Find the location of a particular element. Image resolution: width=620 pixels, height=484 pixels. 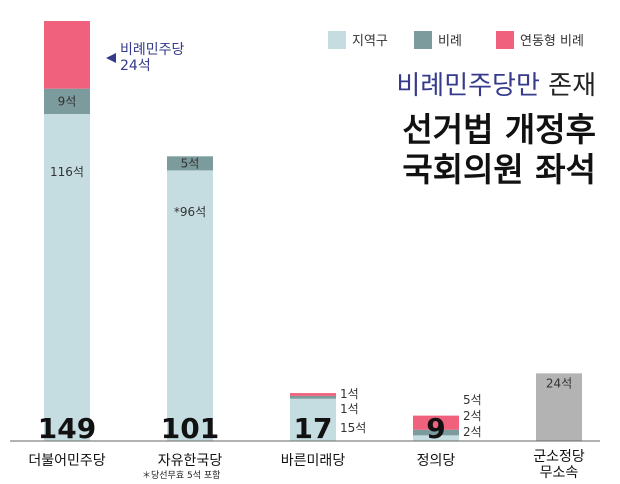

headline-line-1: 비례민주당만 존재 is located at coordinates (496, 86).